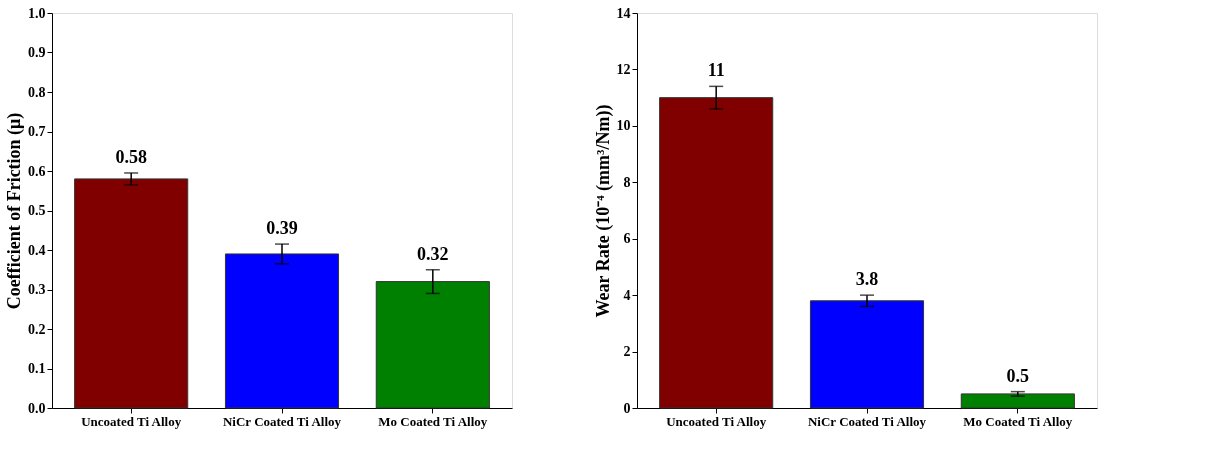 The image size is (1210, 459). I want to click on y-tick-label: 0.3, so click(37, 289).